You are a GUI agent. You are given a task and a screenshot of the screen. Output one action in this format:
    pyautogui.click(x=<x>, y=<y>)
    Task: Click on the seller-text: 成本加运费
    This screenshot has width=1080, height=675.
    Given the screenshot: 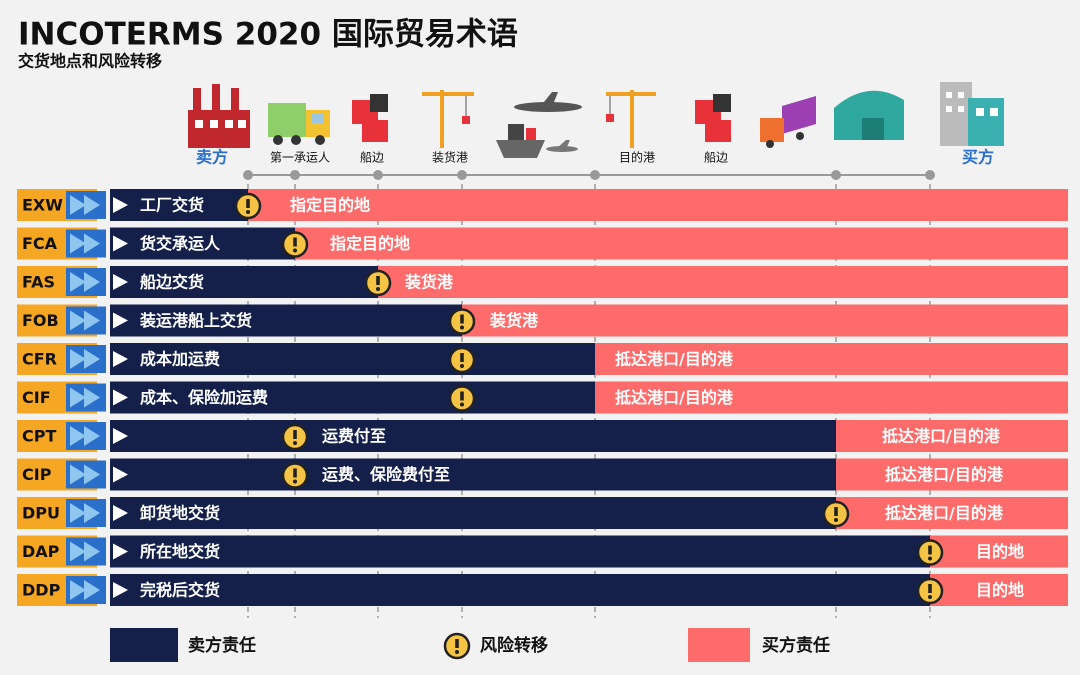 What is the action you would take?
    pyautogui.click(x=180, y=359)
    